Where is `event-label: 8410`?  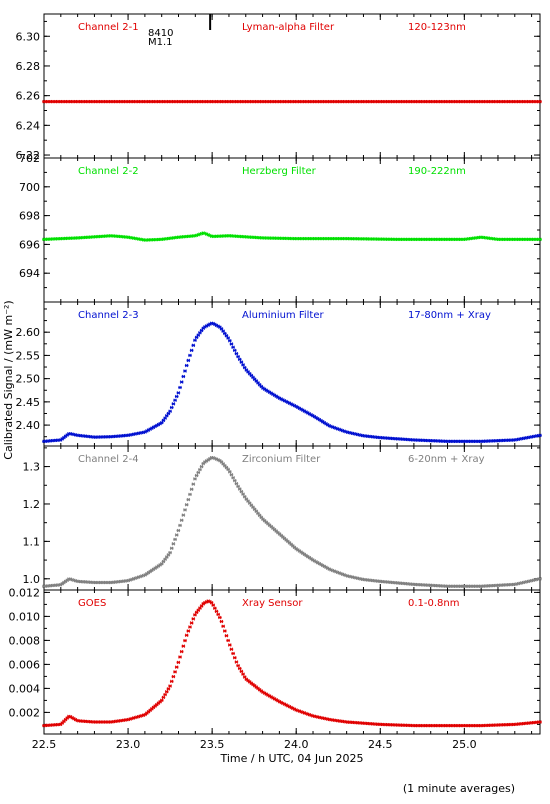
event-label: 8410 is located at coordinates (160, 33).